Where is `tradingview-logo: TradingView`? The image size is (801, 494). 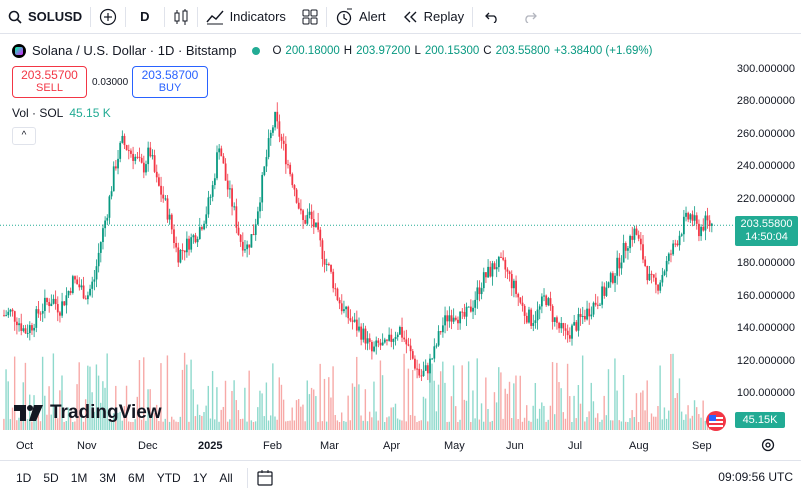
tradingview-logo: TradingView is located at coordinates (88, 413).